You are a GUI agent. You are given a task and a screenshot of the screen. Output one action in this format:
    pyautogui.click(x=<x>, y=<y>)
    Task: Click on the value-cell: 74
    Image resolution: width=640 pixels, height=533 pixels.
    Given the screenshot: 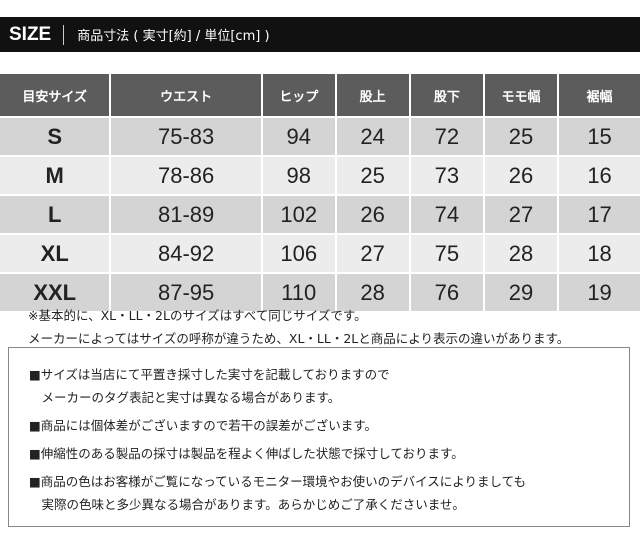 What is the action you would take?
    pyautogui.click(x=446, y=214)
    